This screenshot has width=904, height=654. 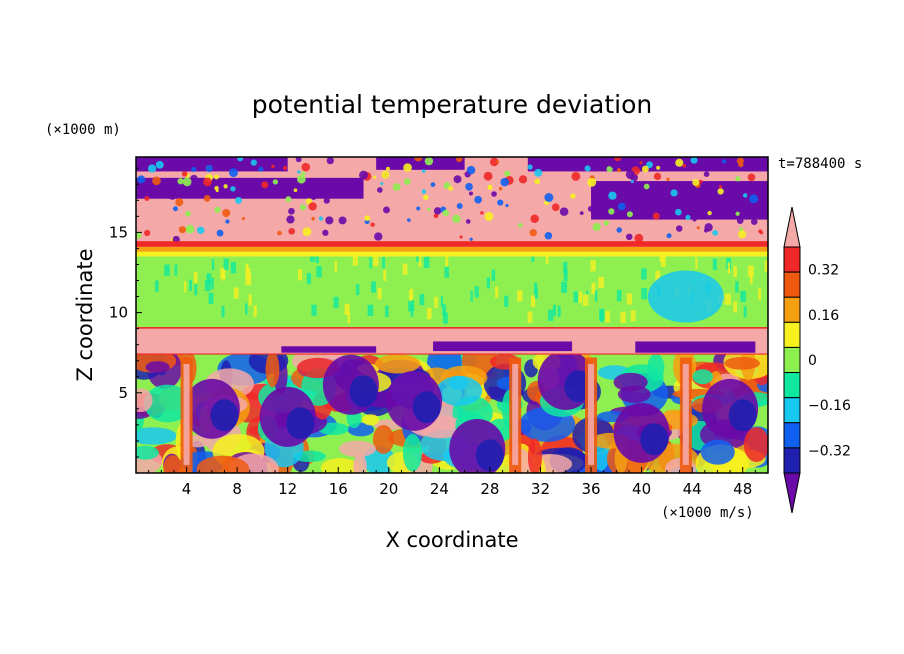 What do you see at coordinates (829, 406) in the screenshot?
I see `colorbar-tick-label: −0.16` at bounding box center [829, 406].